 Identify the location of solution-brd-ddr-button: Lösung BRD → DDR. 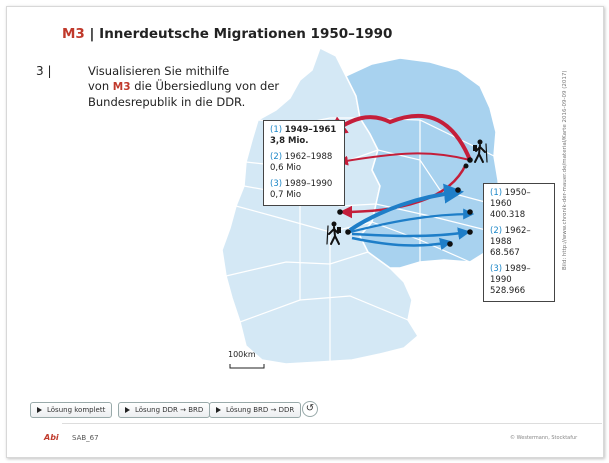
(255, 410).